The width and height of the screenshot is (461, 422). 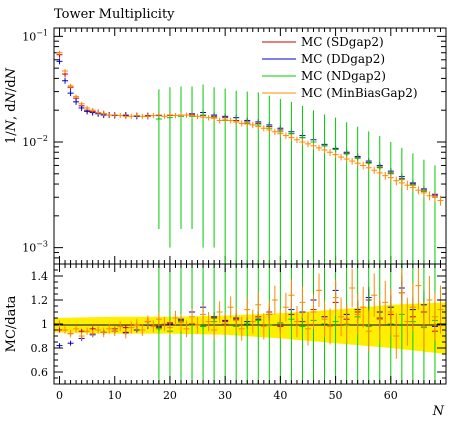 I want to click on x-tick-label: 50, so click(x=336, y=395).